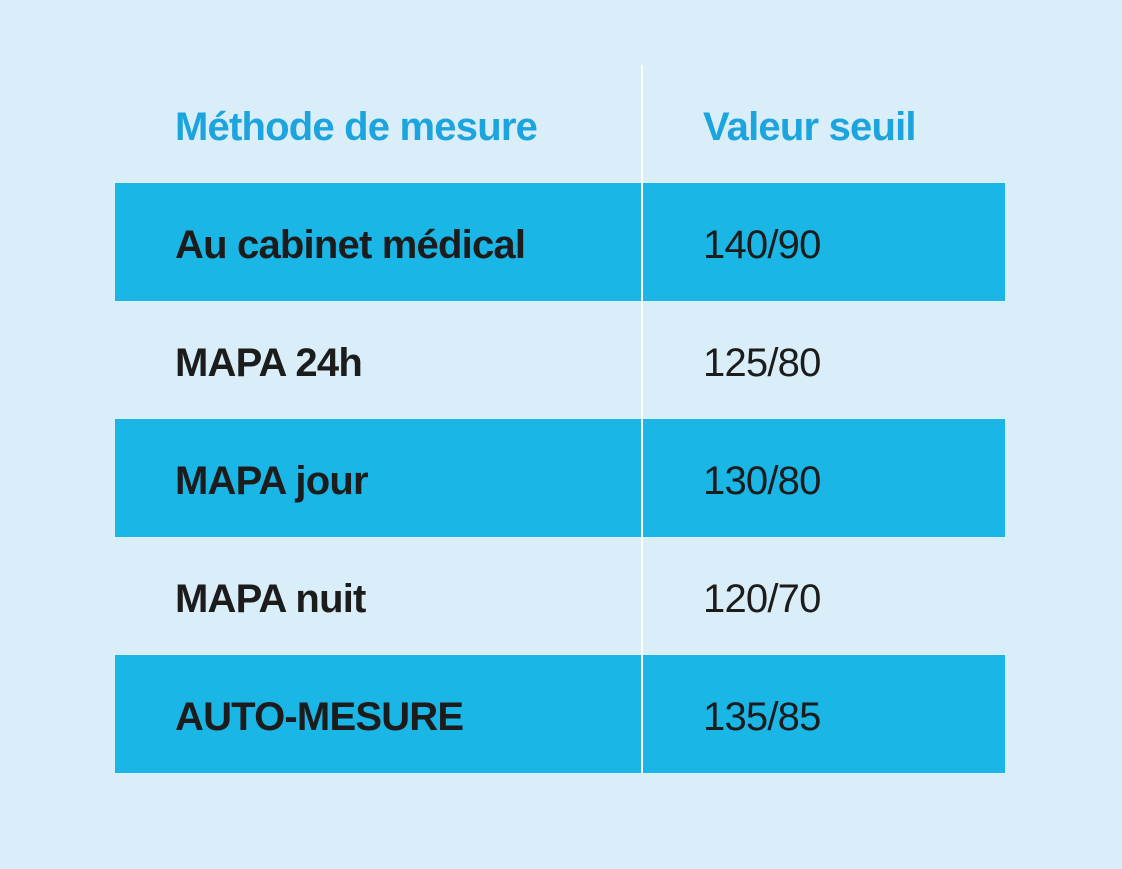  I want to click on method-cell: MAPA nuit, so click(270, 599).